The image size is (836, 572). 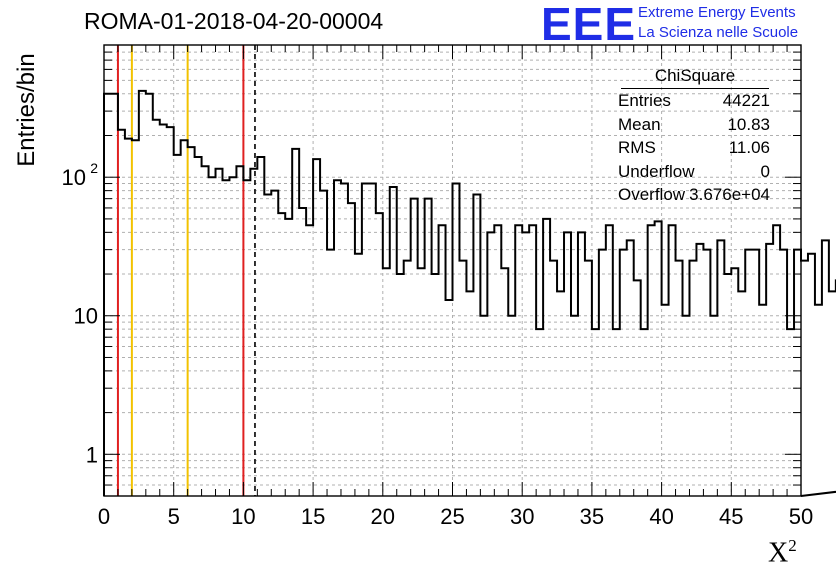 What do you see at coordinates (746, 100) in the screenshot?
I see `stats-value: 44221` at bounding box center [746, 100].